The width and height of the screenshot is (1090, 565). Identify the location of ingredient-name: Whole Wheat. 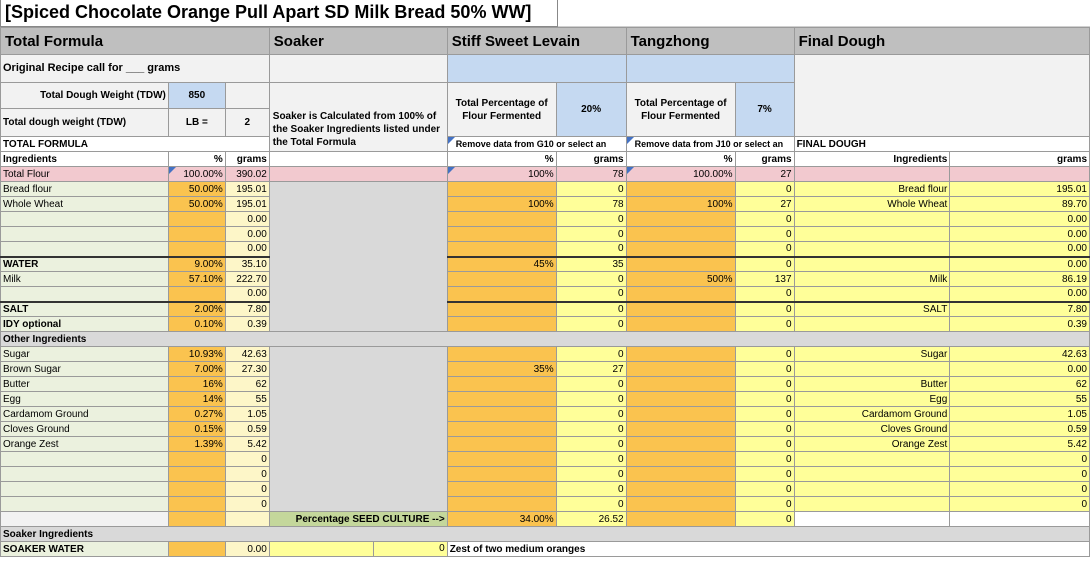
(84, 204).